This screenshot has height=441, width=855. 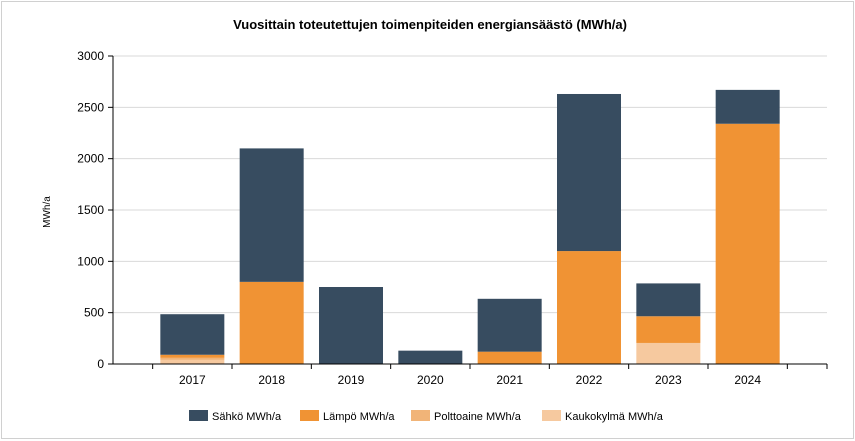 I want to click on x-tick-label: 2024, so click(x=747, y=380).